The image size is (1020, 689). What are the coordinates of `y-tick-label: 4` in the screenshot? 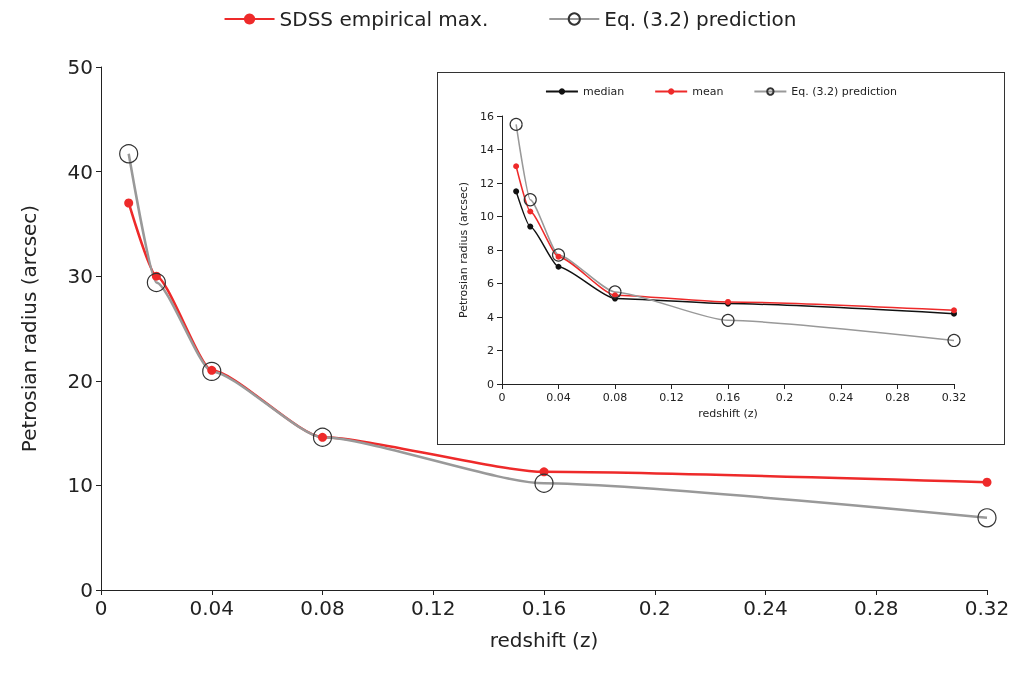 It's located at (490, 317).